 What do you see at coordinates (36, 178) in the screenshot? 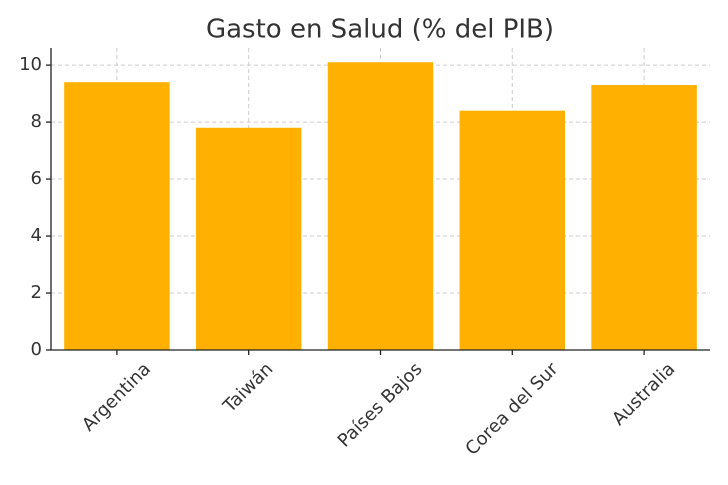
I see `y-tick-label: 6` at bounding box center [36, 178].